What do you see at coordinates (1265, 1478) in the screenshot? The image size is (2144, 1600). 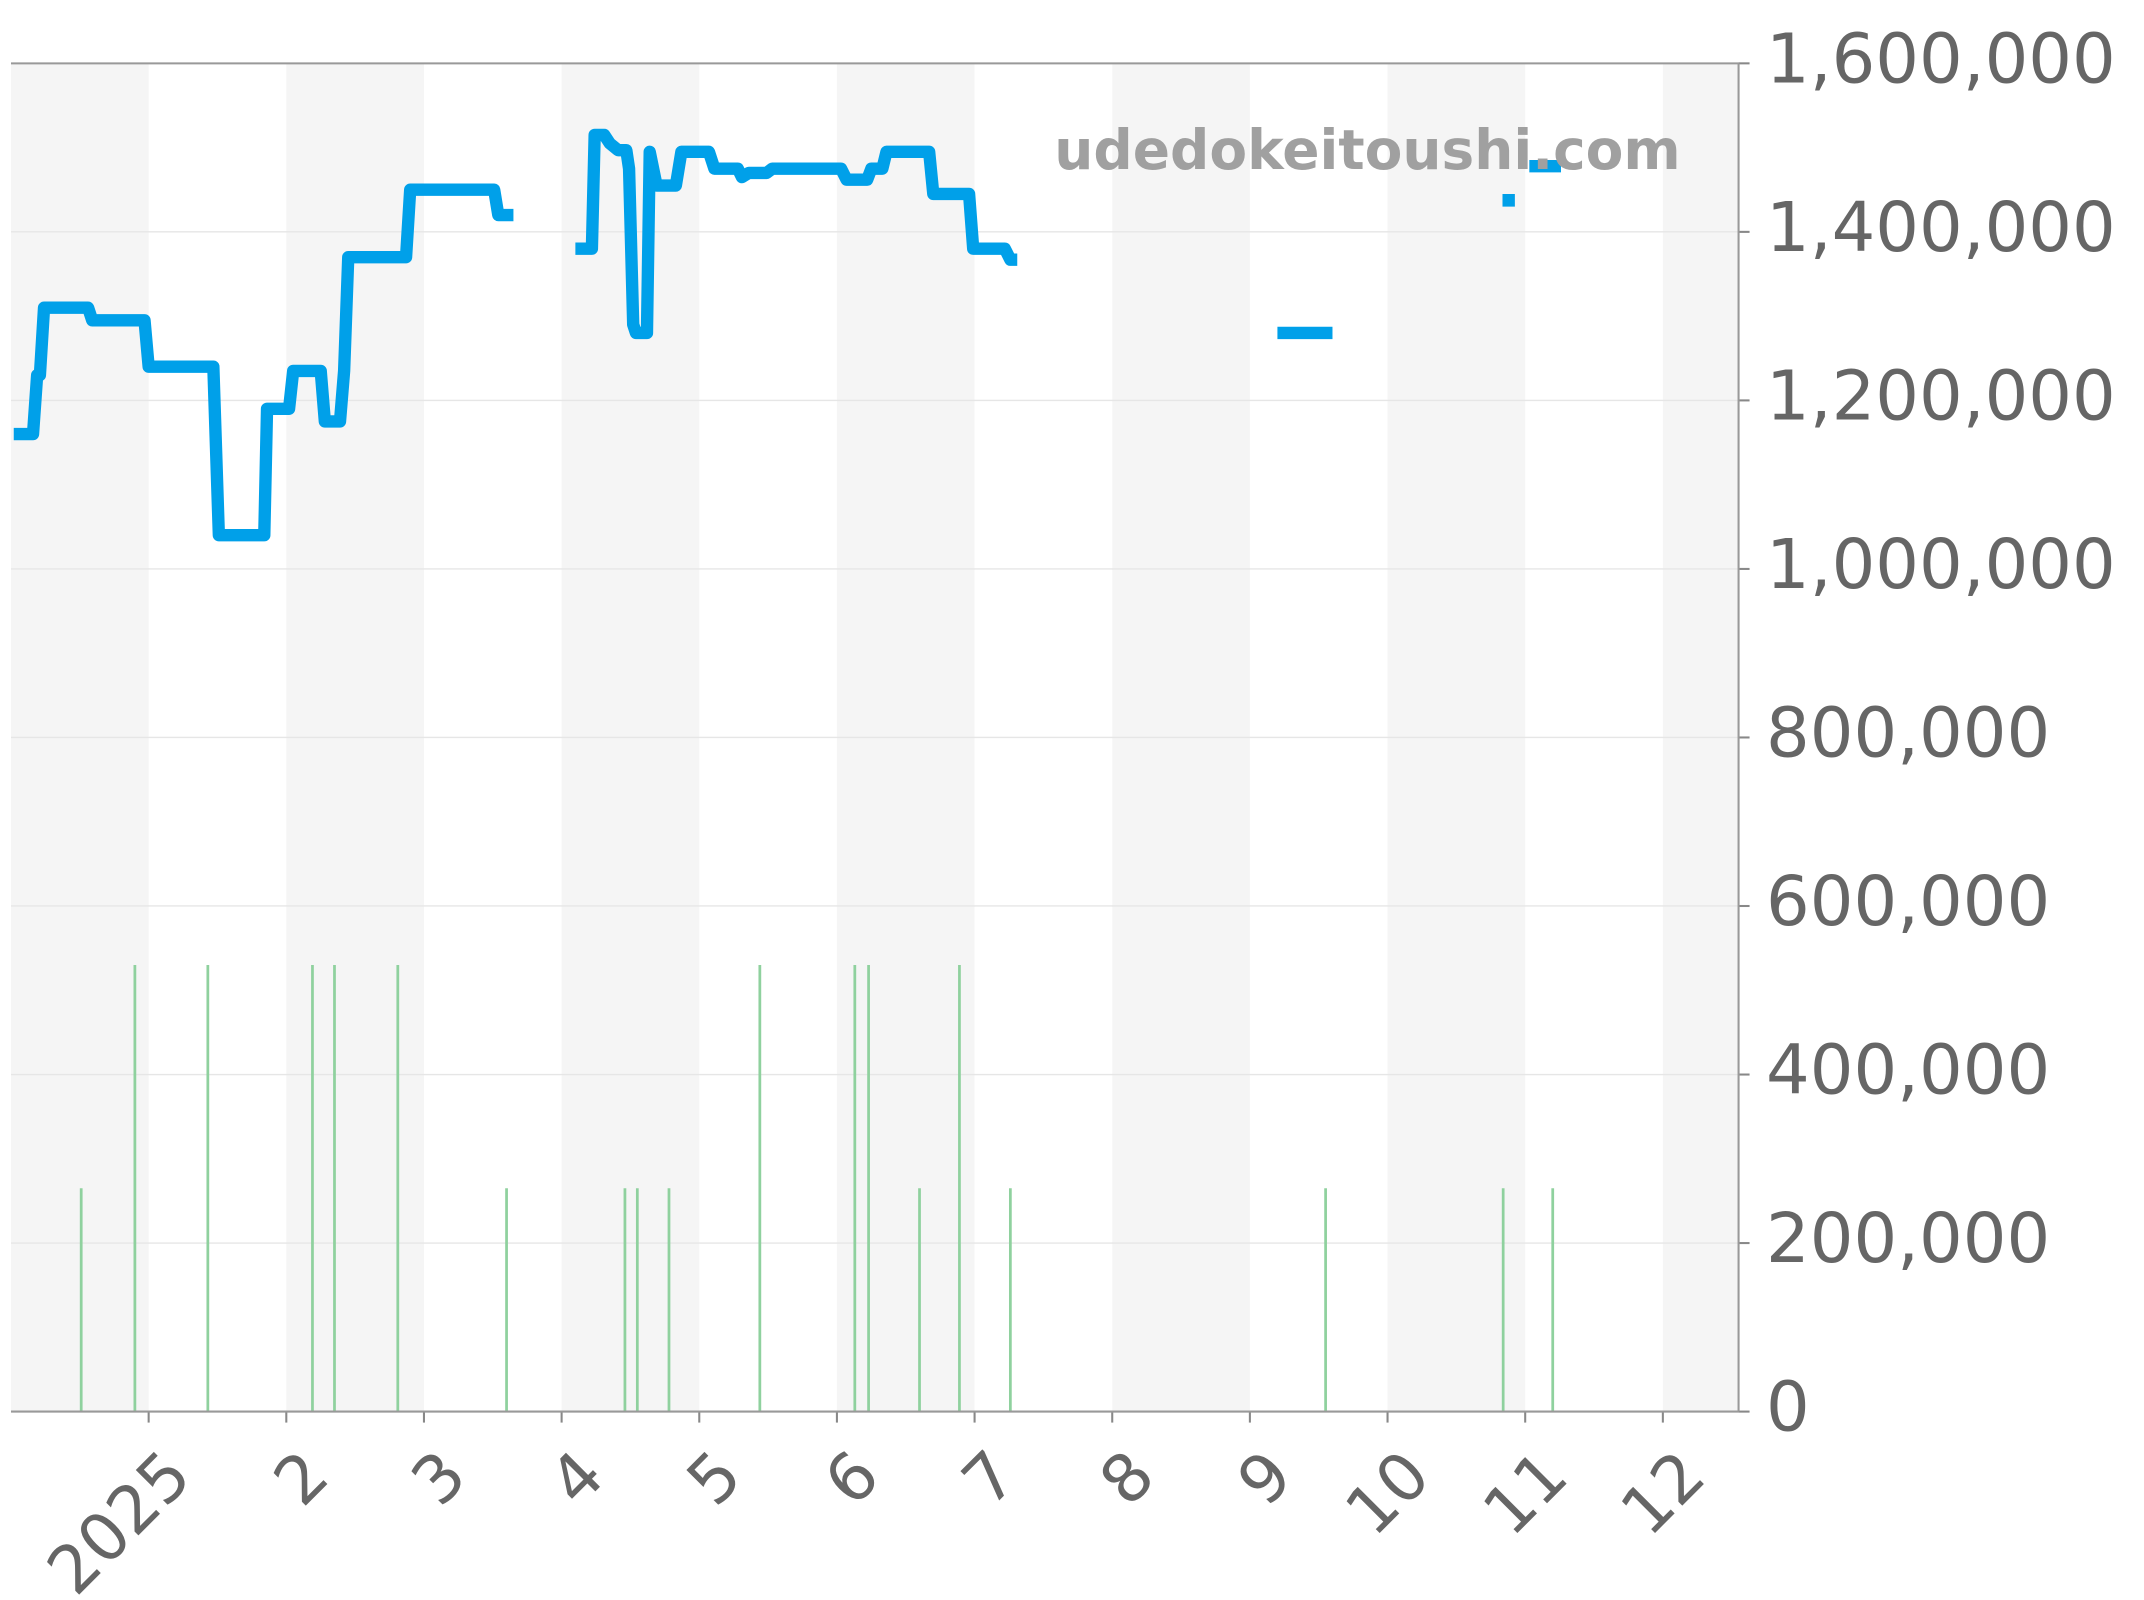 I see `x-tick-label: 9` at bounding box center [1265, 1478].